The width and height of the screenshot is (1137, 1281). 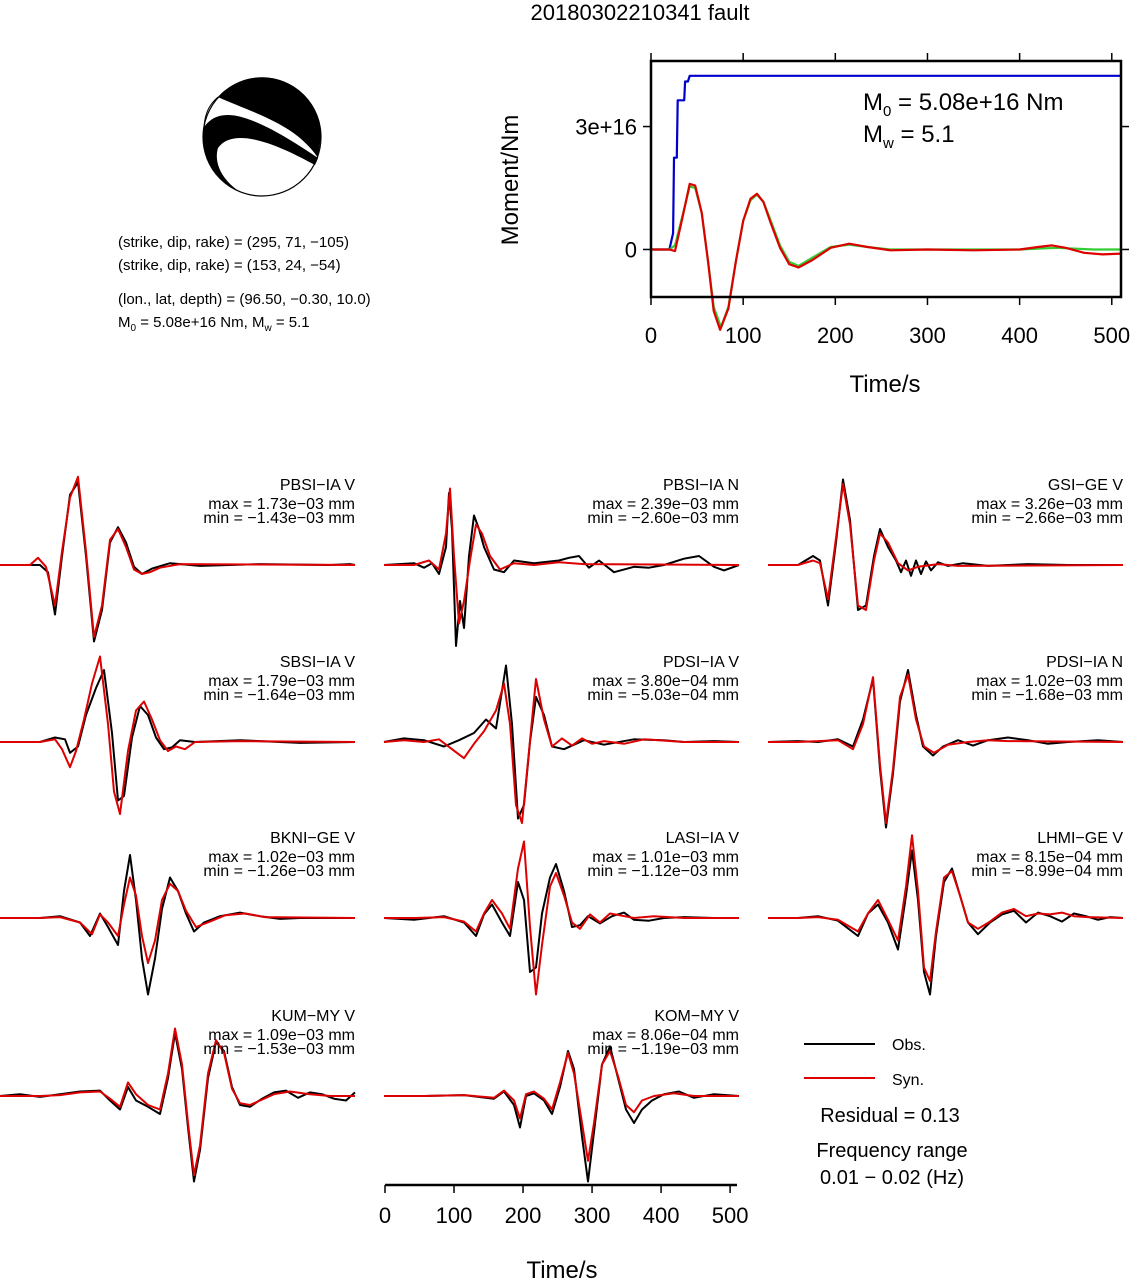 I want to click on moment-y-label: Moment/Nm, so click(x=510, y=180).